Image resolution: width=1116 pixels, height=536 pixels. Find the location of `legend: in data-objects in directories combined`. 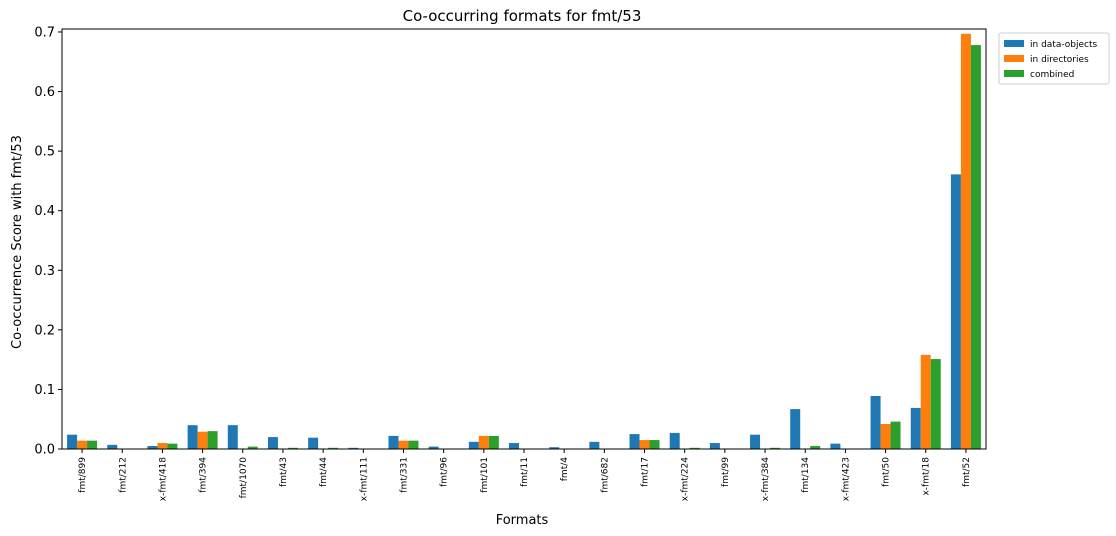

legend: in data-objects in directories combined is located at coordinates (1054, 58).